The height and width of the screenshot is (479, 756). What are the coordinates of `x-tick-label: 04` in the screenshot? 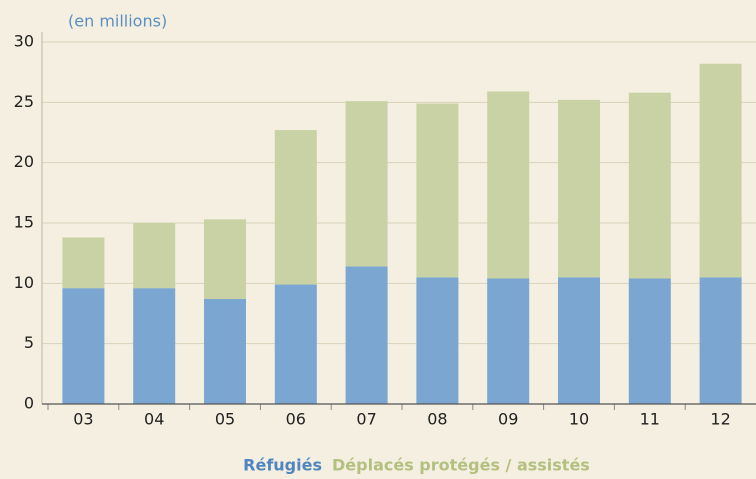 It's located at (154, 419).